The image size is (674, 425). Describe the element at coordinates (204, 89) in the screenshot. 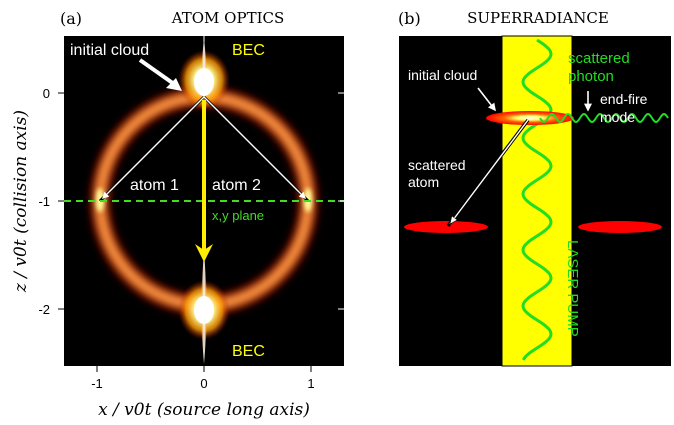

I see `bec-top` at that location.